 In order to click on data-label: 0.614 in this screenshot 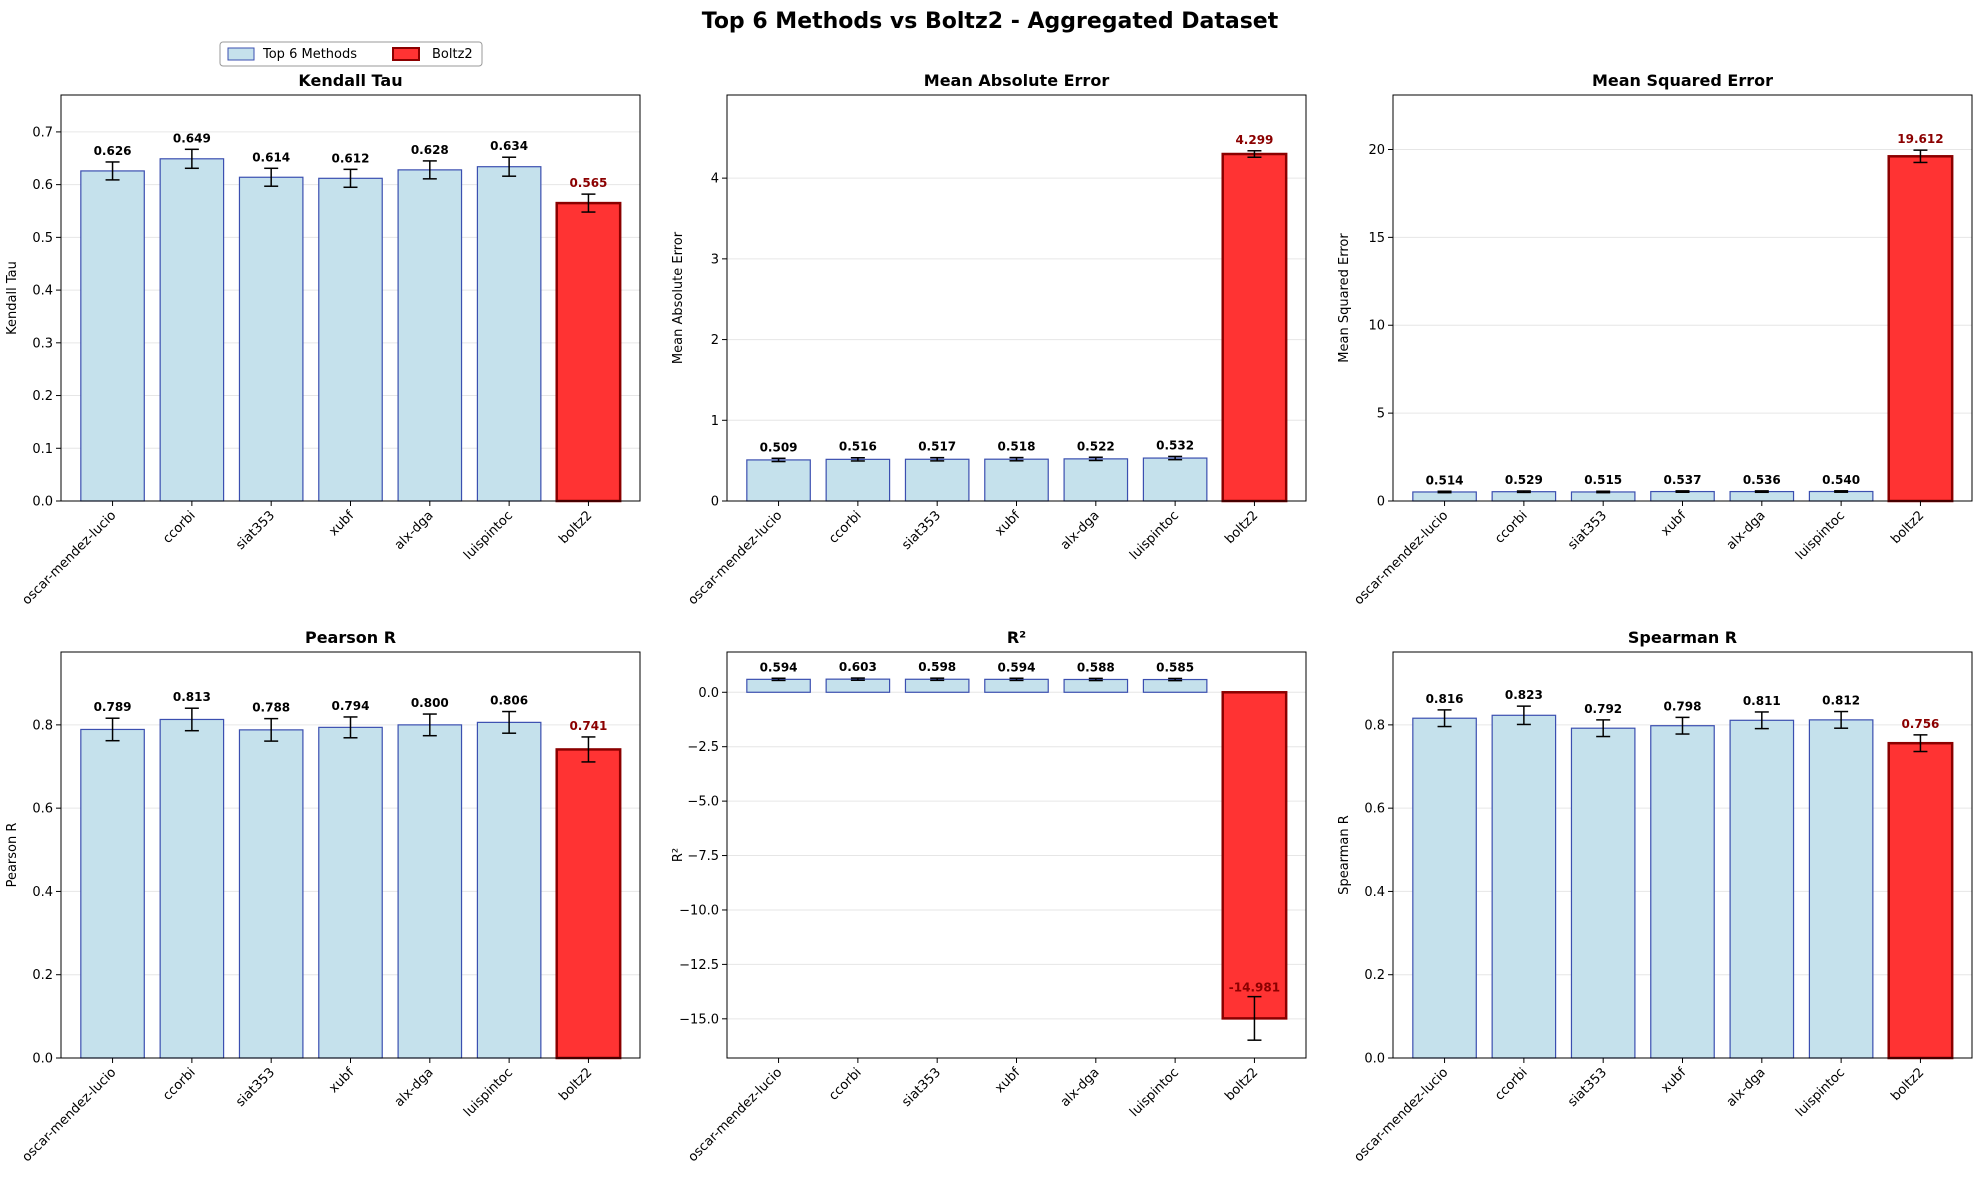, I will do `click(271, 157)`.